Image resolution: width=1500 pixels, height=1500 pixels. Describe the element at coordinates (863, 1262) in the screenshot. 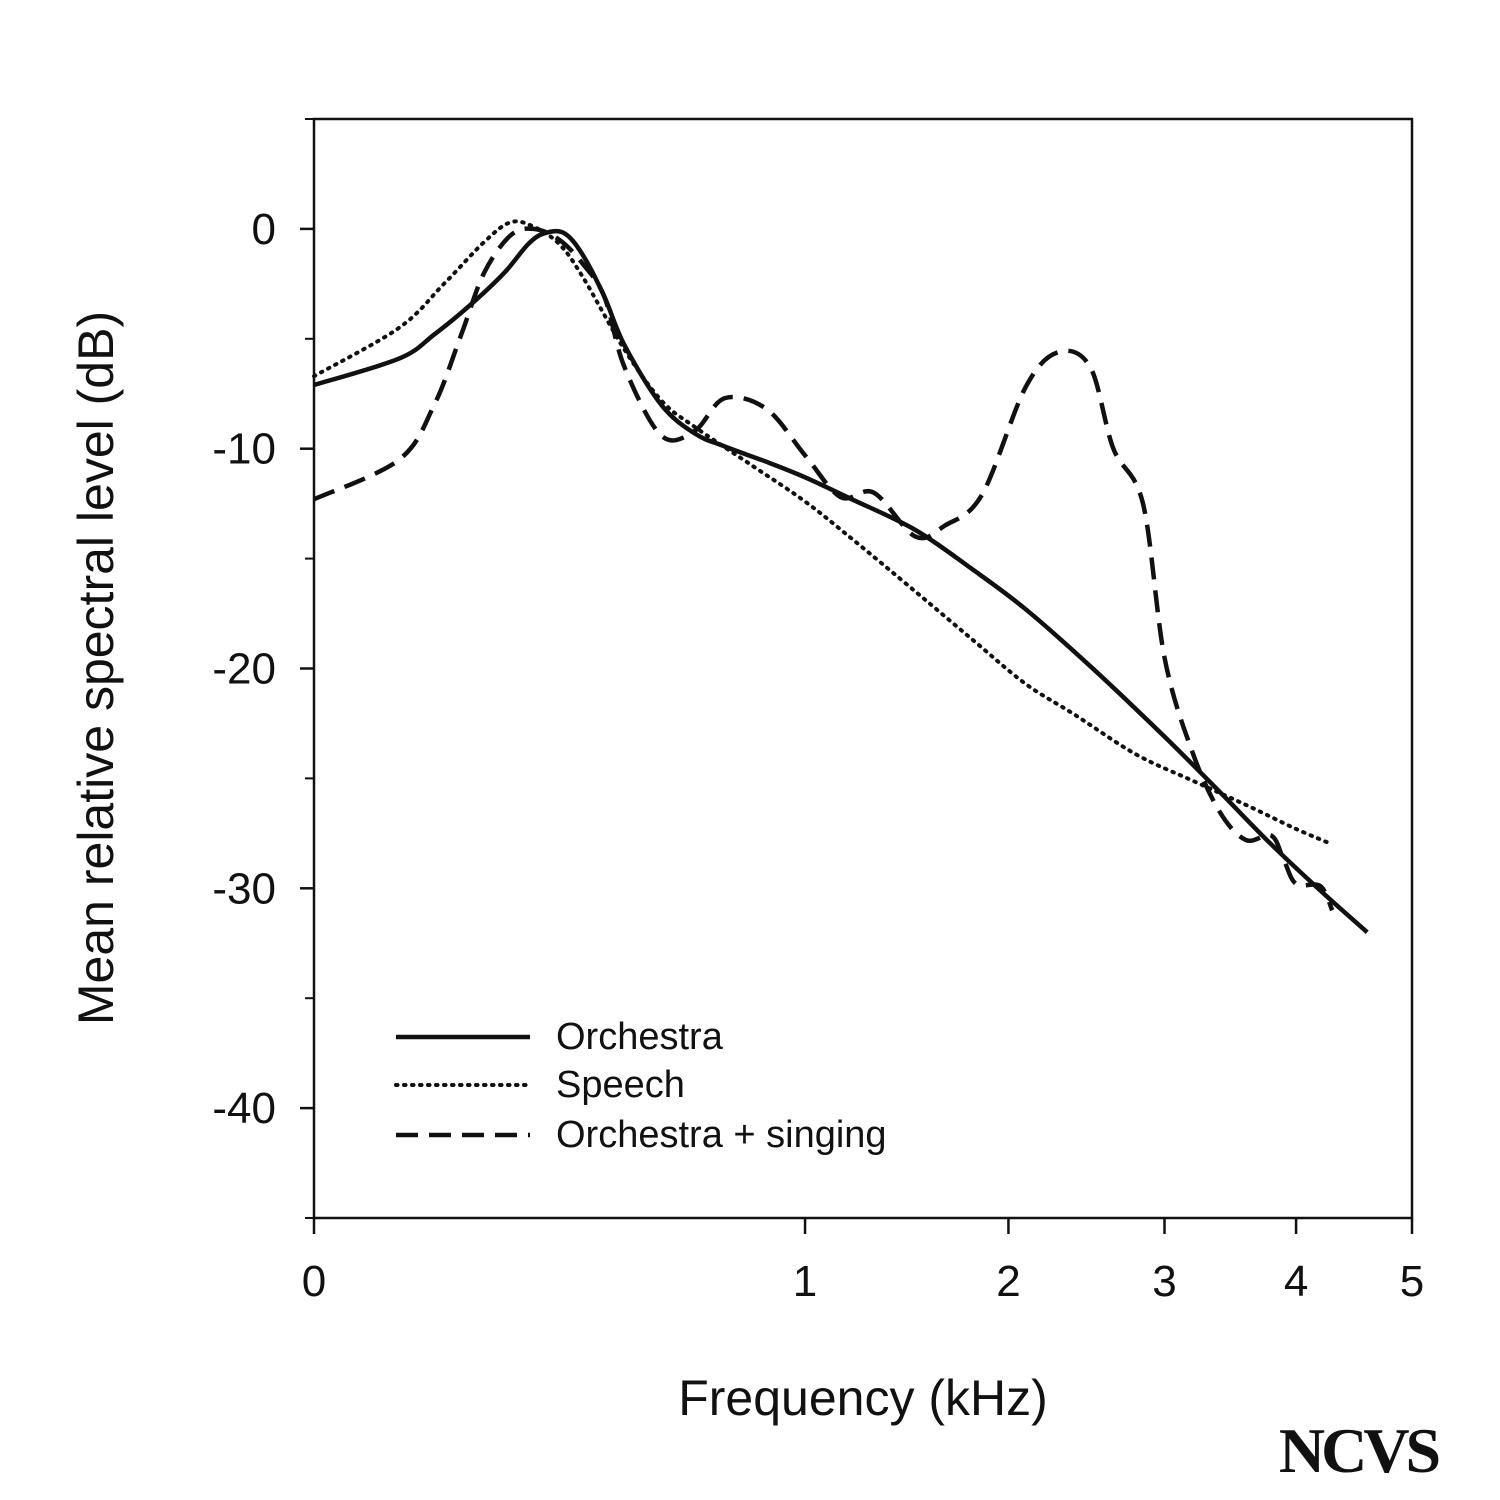

I see `x-axis-ticks: 0 1 2 3 4 5` at that location.